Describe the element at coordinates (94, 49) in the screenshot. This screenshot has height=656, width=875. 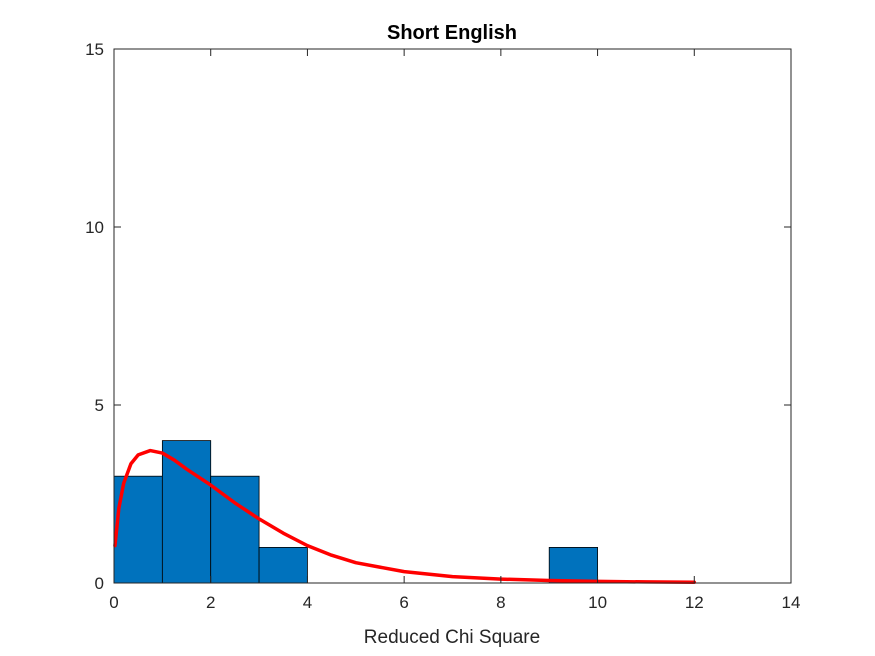
I see `y-tick-label: 15` at that location.